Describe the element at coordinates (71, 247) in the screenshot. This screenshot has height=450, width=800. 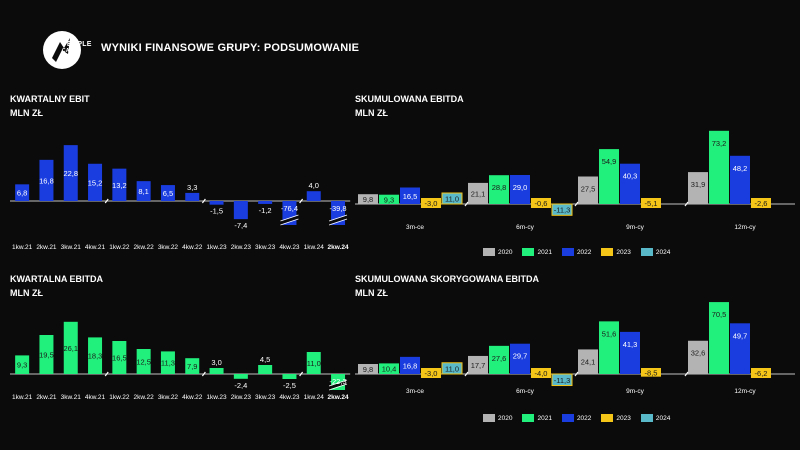
I see `tick-label-ebit-2: 3kw.21` at that location.